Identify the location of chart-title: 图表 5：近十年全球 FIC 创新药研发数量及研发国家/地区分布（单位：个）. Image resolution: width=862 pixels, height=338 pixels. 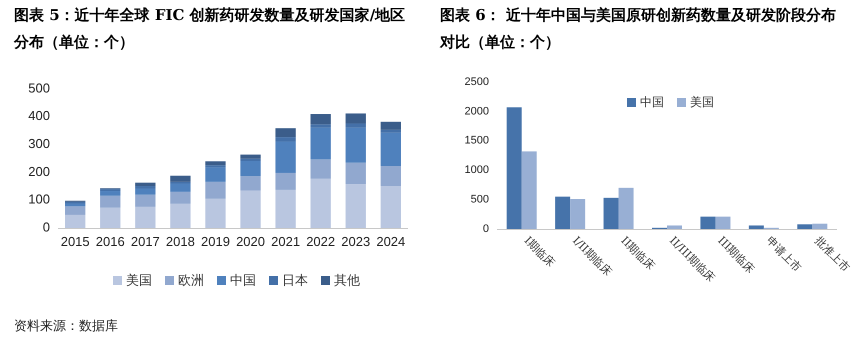
(209, 28).